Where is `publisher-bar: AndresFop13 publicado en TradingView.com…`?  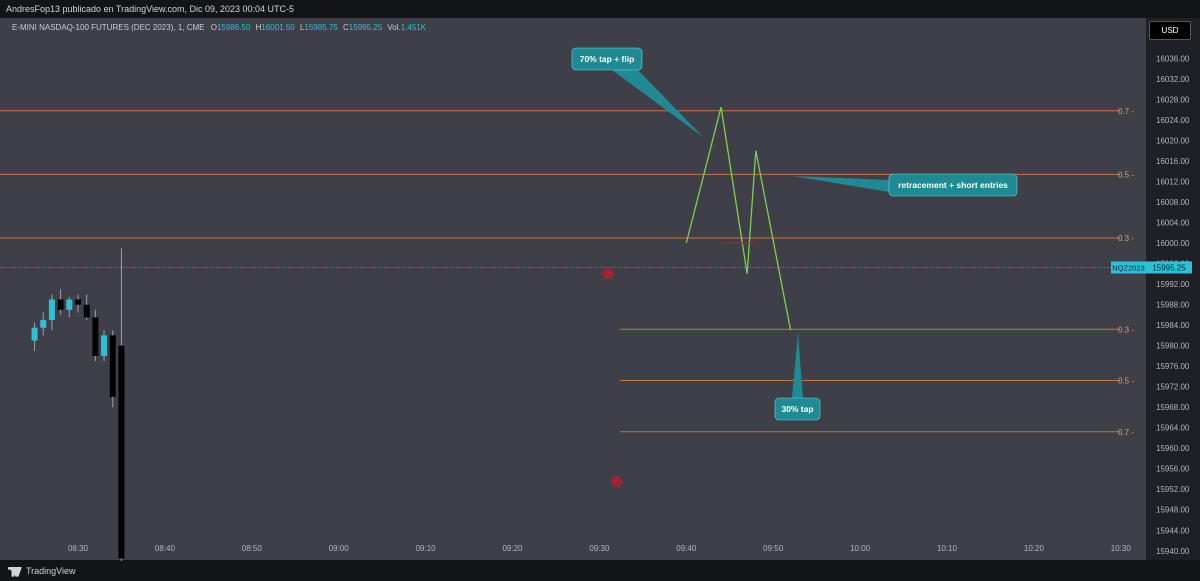 publisher-bar: AndresFop13 publicado en TradingView.com… is located at coordinates (600, 9).